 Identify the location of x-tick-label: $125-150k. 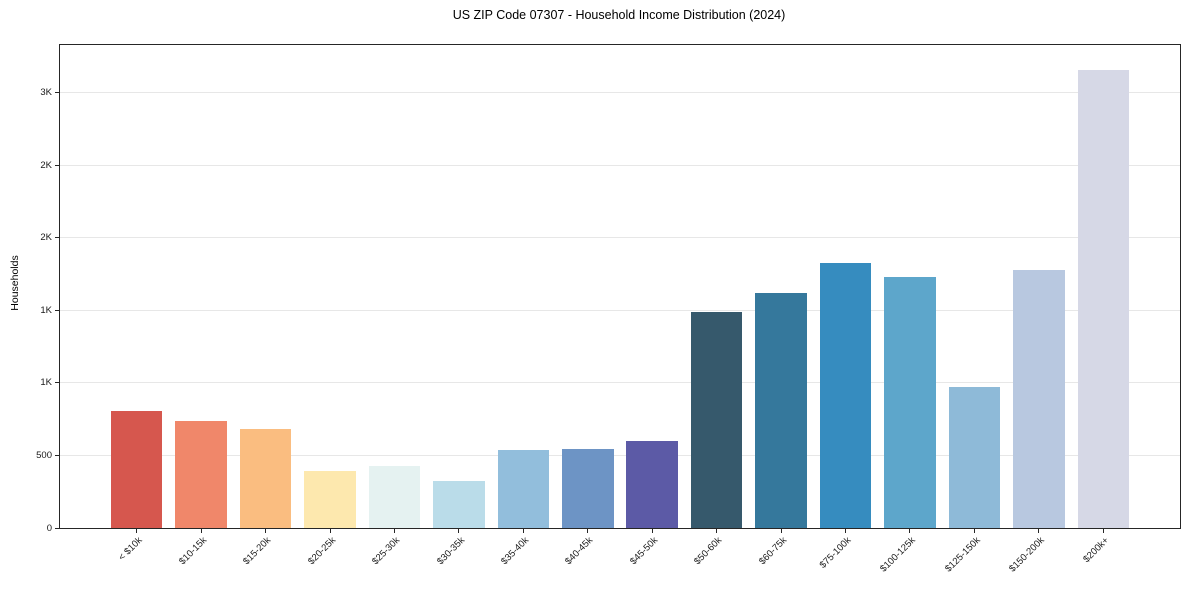
(962, 555).